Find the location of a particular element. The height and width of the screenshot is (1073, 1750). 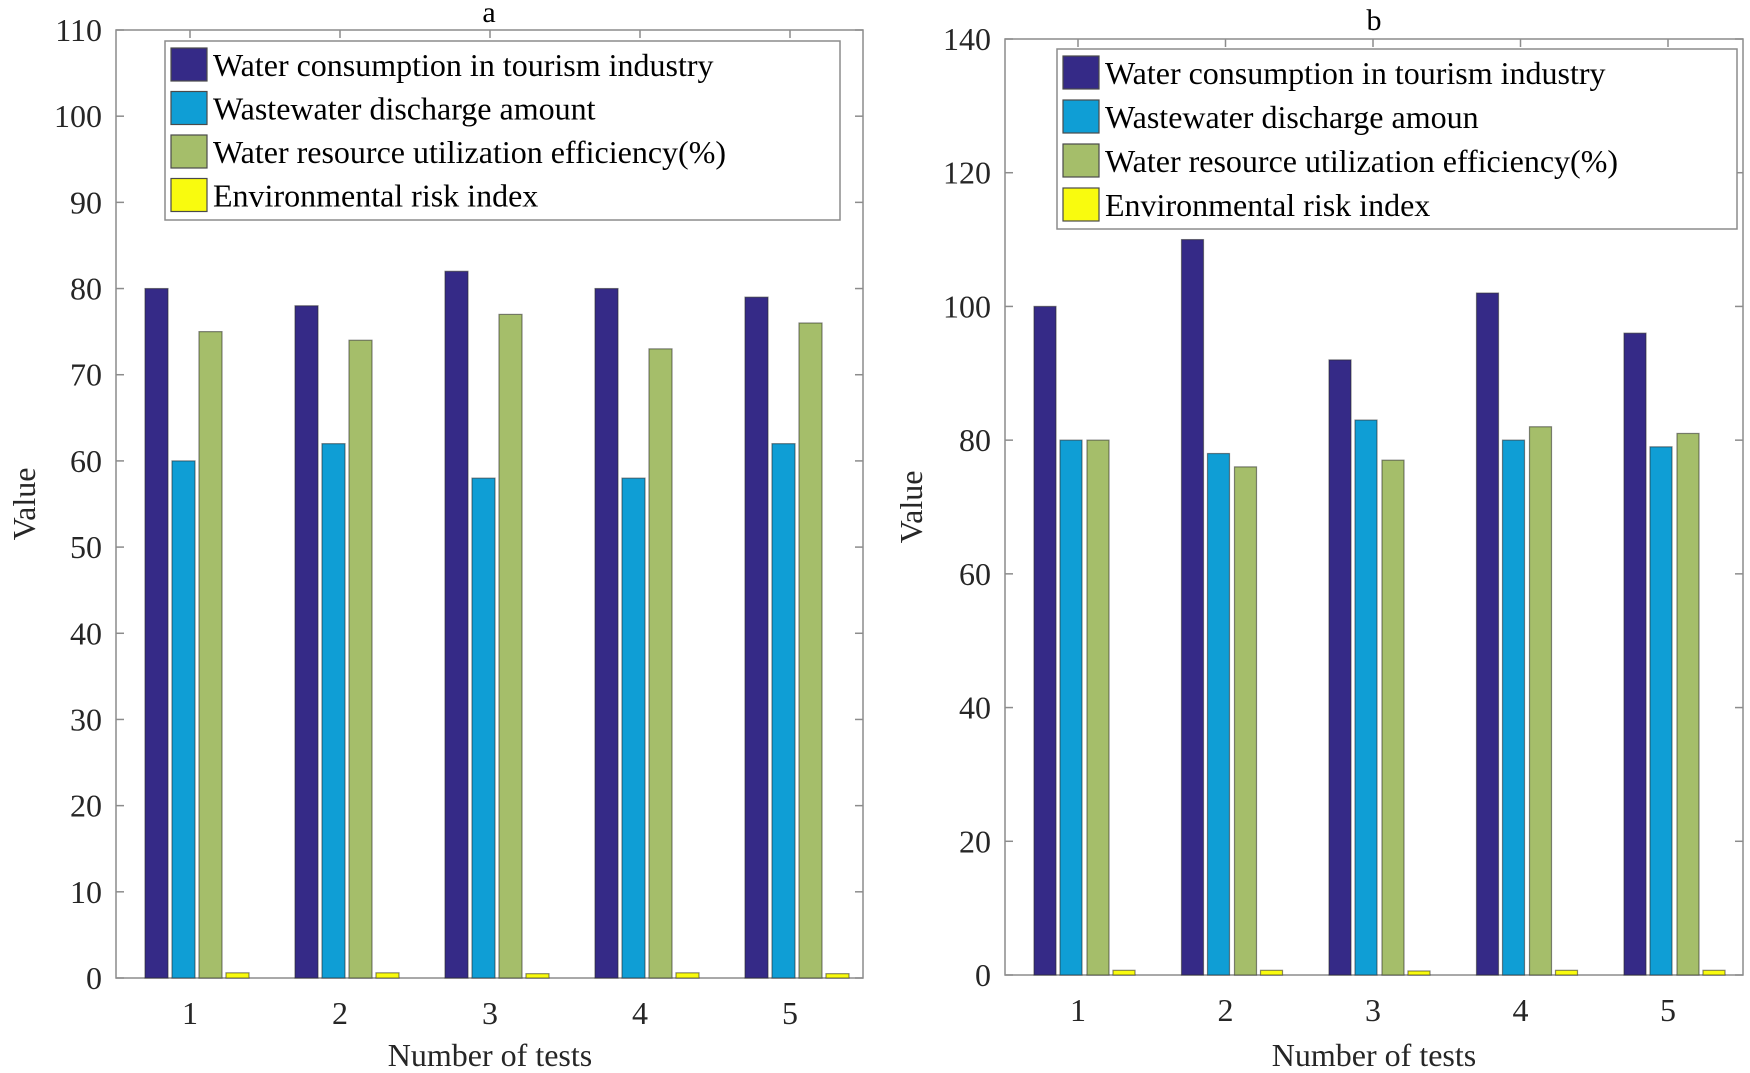

y-tick-label: 50 is located at coordinates (86, 547).